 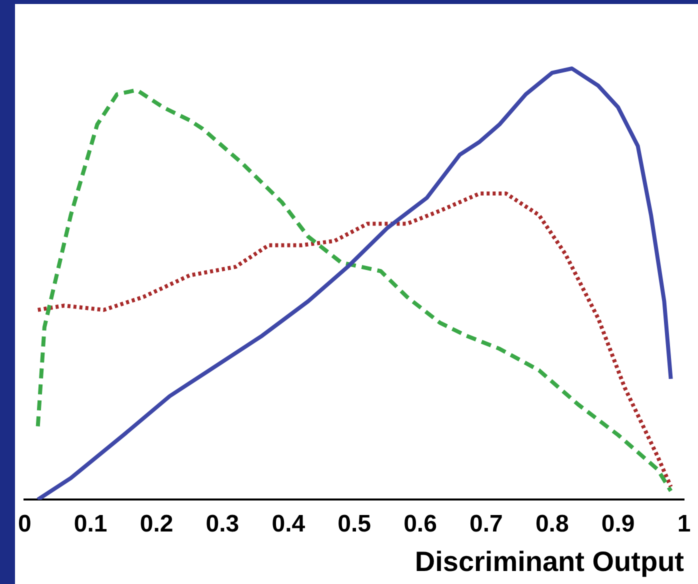 I want to click on x-tick-label: 0.9, so click(x=618, y=524).